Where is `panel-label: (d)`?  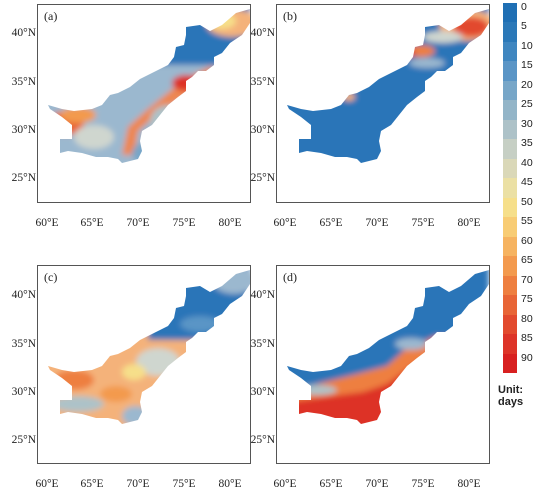
panel-label: (d) is located at coordinates (290, 277).